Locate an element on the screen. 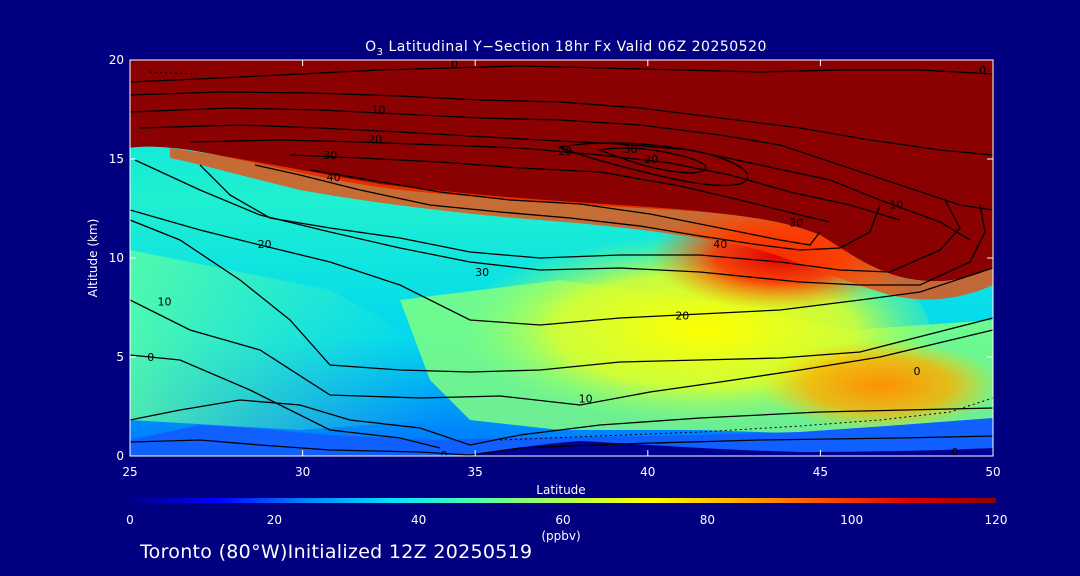 Image resolution: width=1080 pixels, height=576 pixels. y-tick-label: 10 is located at coordinates (116, 258).